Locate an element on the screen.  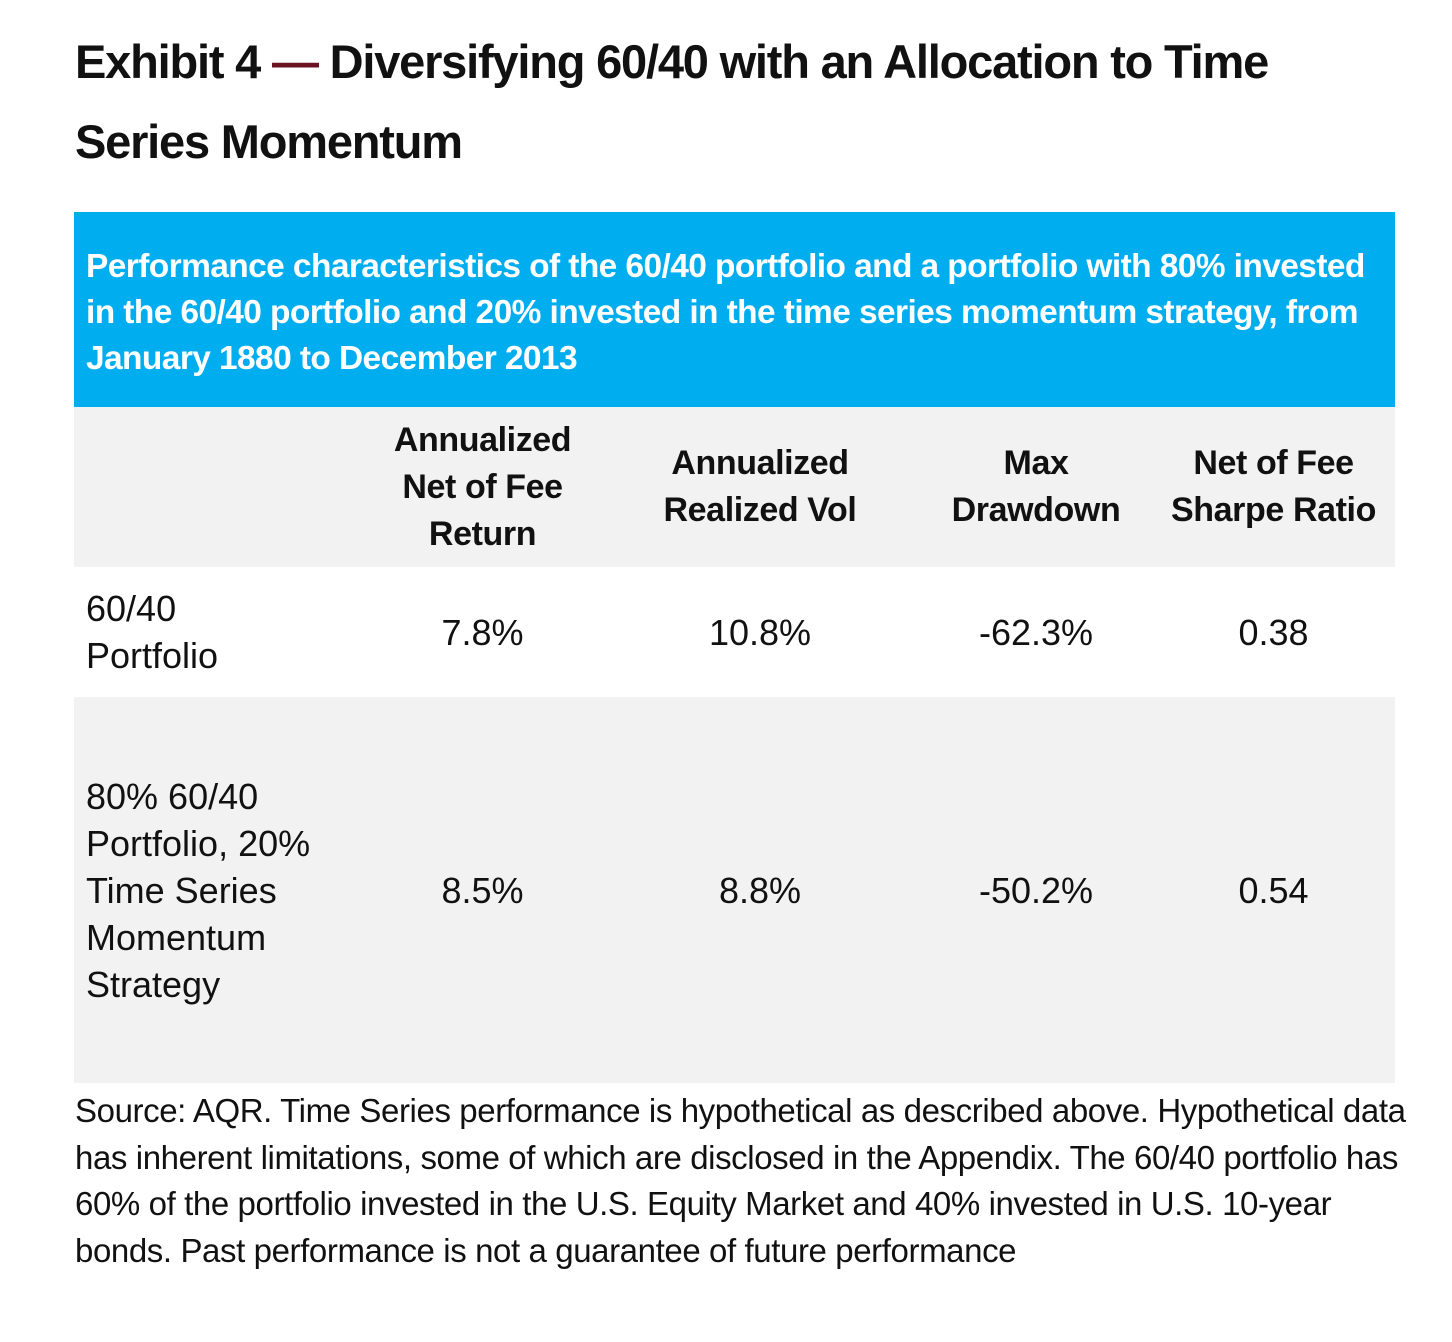
header-empty-cell is located at coordinates (219, 487).